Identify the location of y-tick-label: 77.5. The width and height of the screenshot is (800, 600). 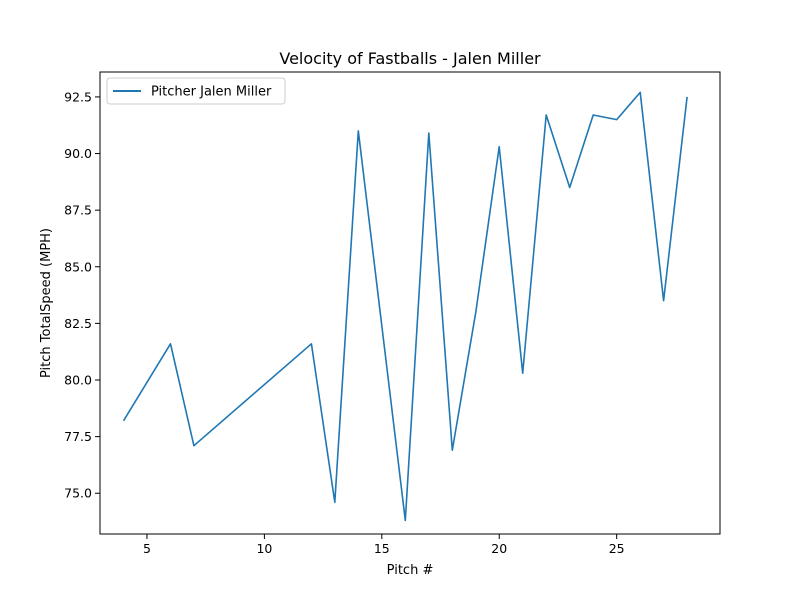
(78, 436).